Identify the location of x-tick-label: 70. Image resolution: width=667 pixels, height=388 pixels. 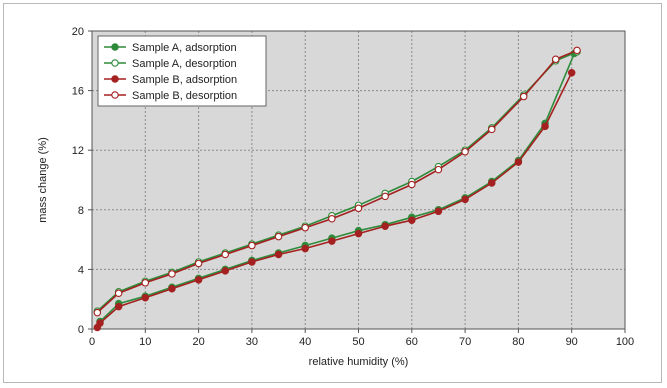
(465, 342).